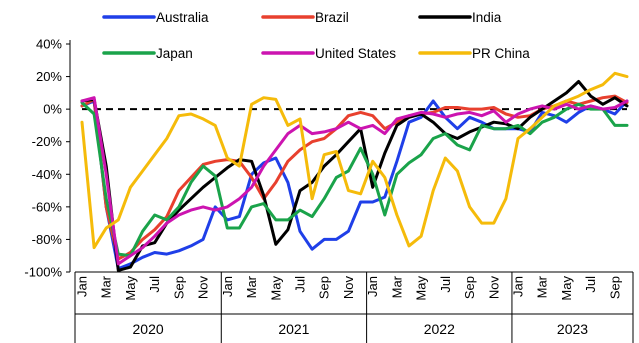  Describe the element at coordinates (182, 17) in the screenshot. I see `legend-label: Australia` at that location.